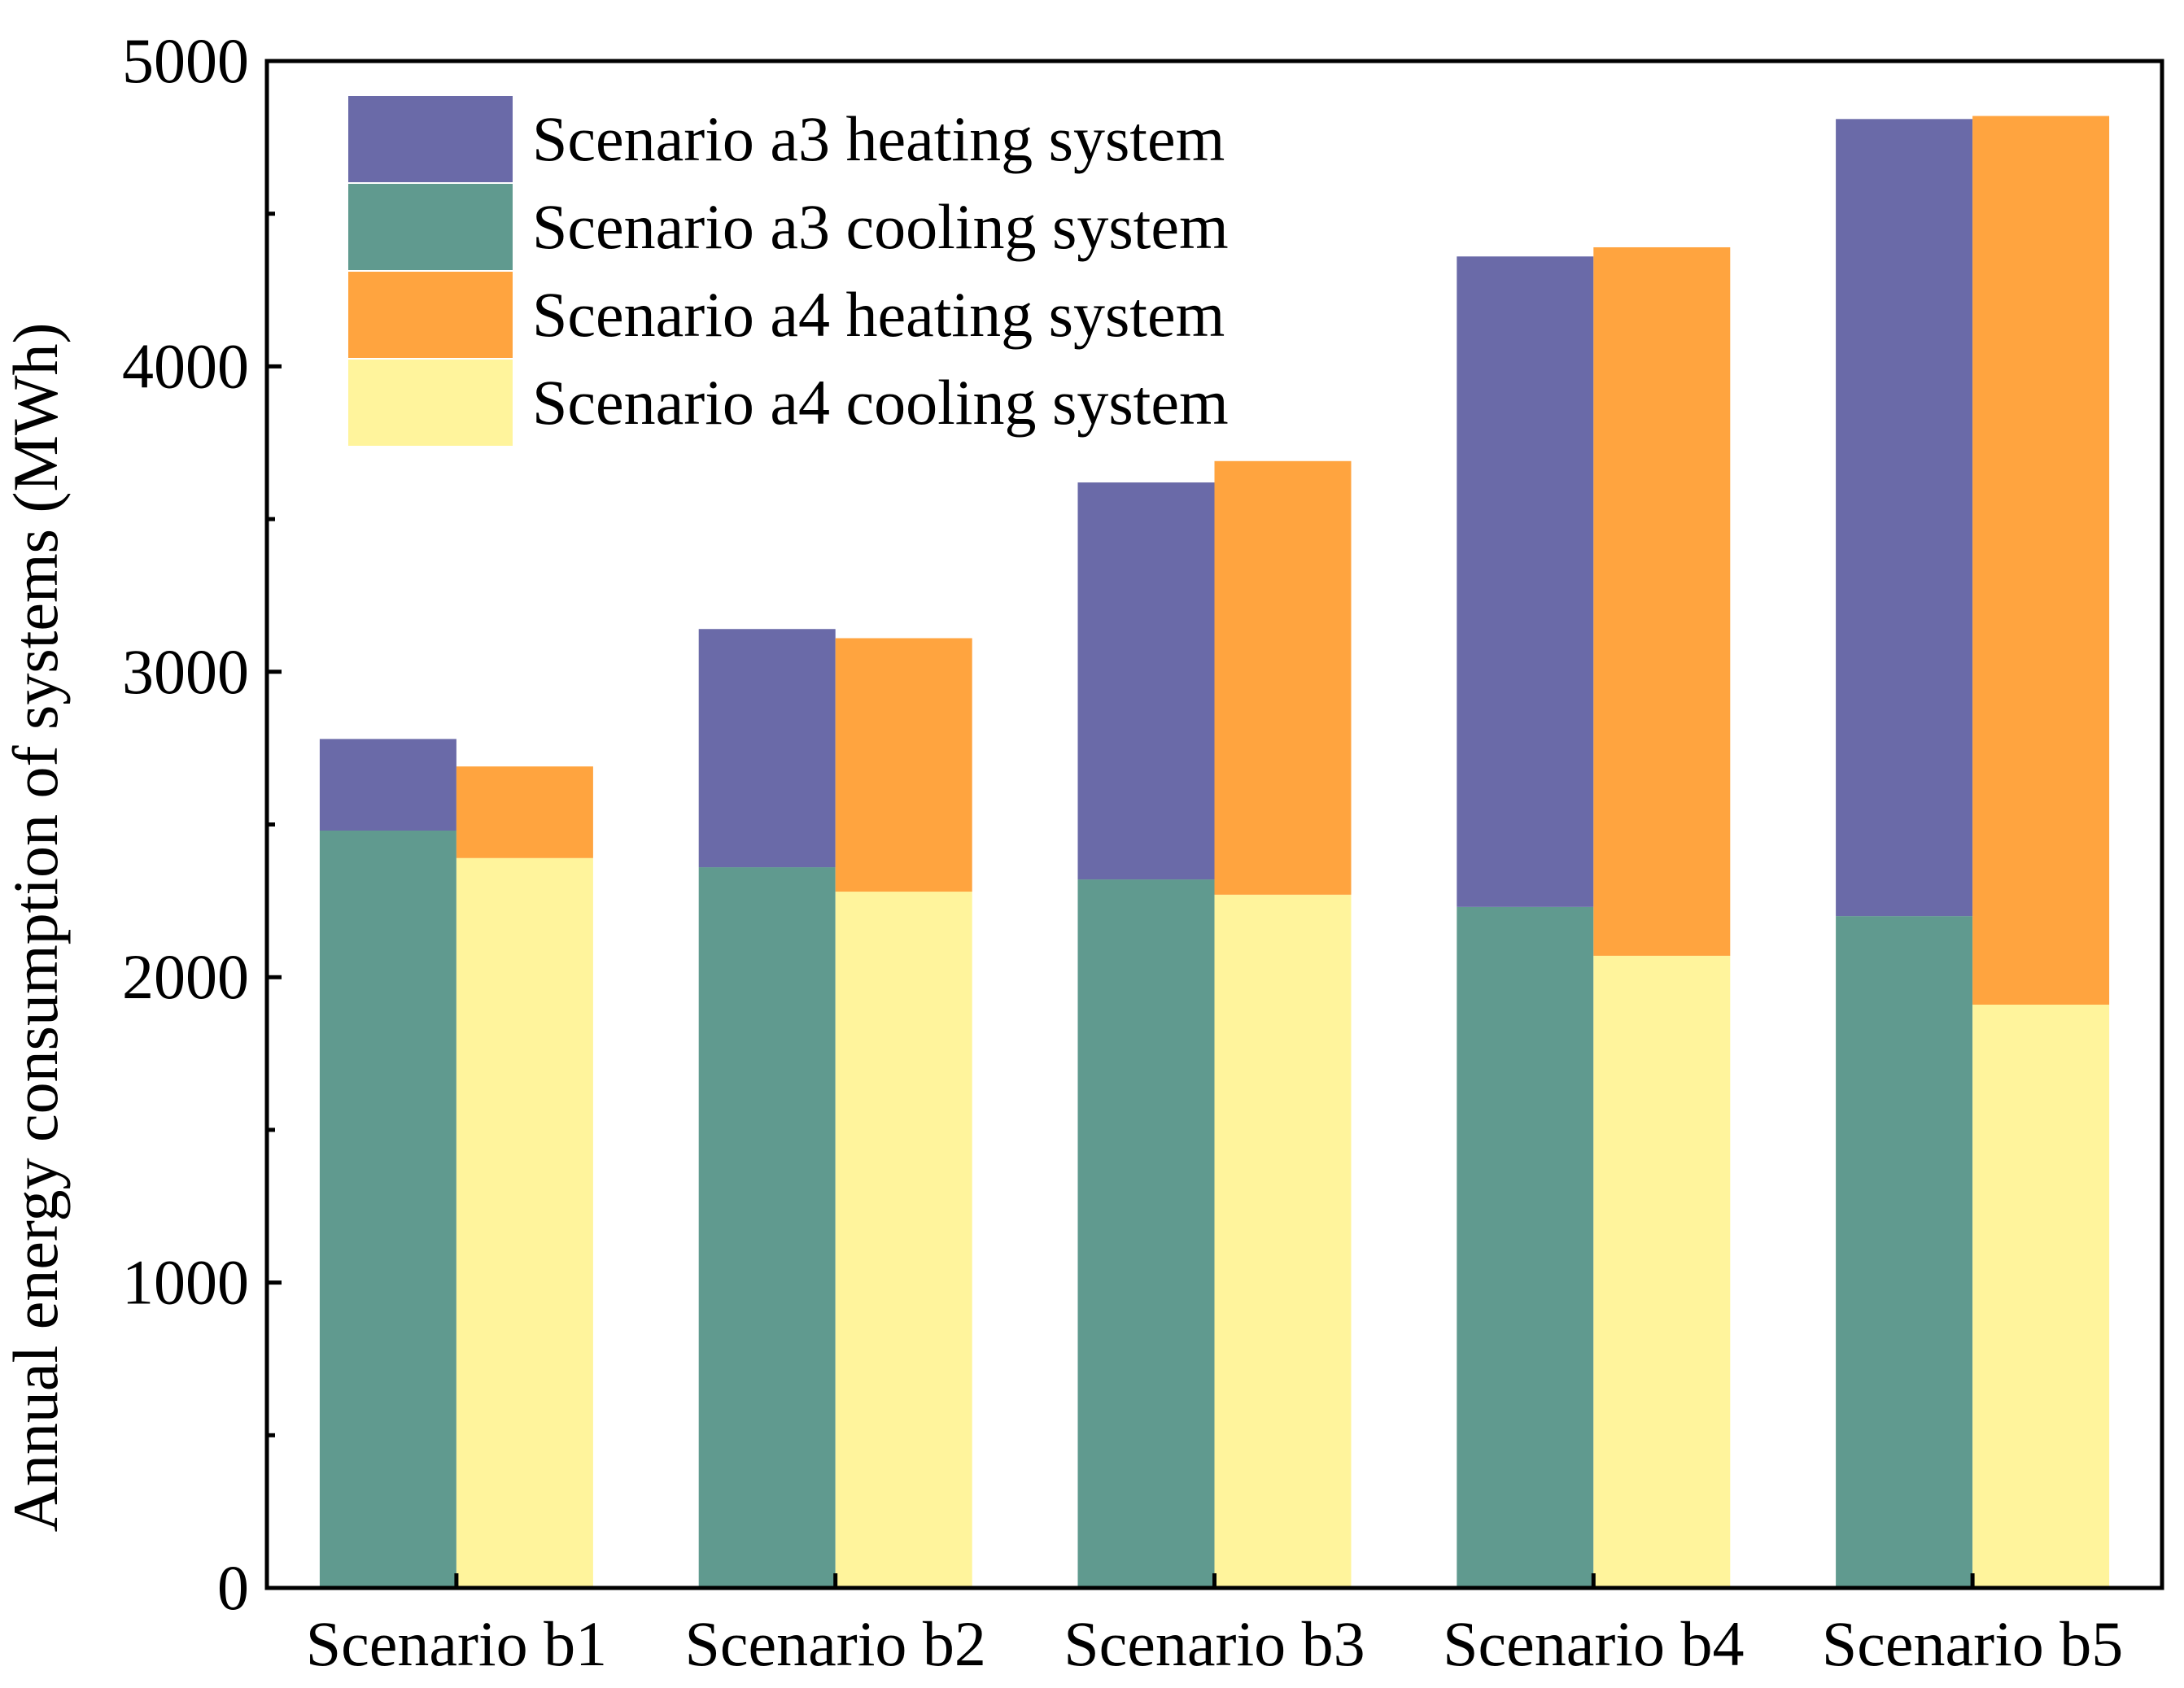 The height and width of the screenshot is (1688, 2184). Describe the element at coordinates (767, 1227) in the screenshot. I see `bar-2-scenario-a3-cooling` at that location.